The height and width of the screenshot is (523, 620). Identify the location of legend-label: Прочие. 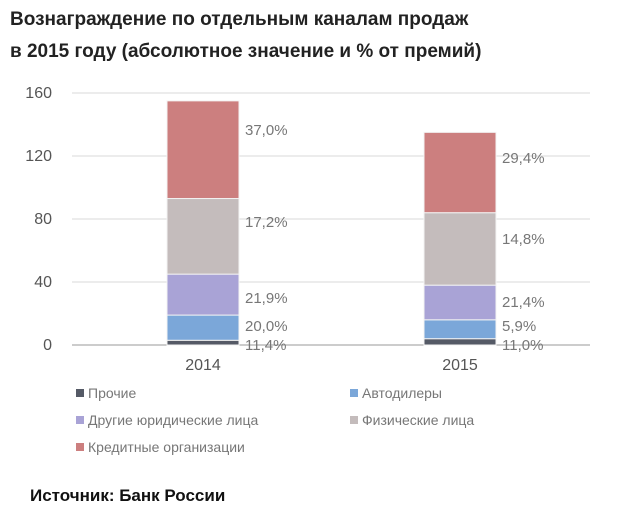
(112, 393).